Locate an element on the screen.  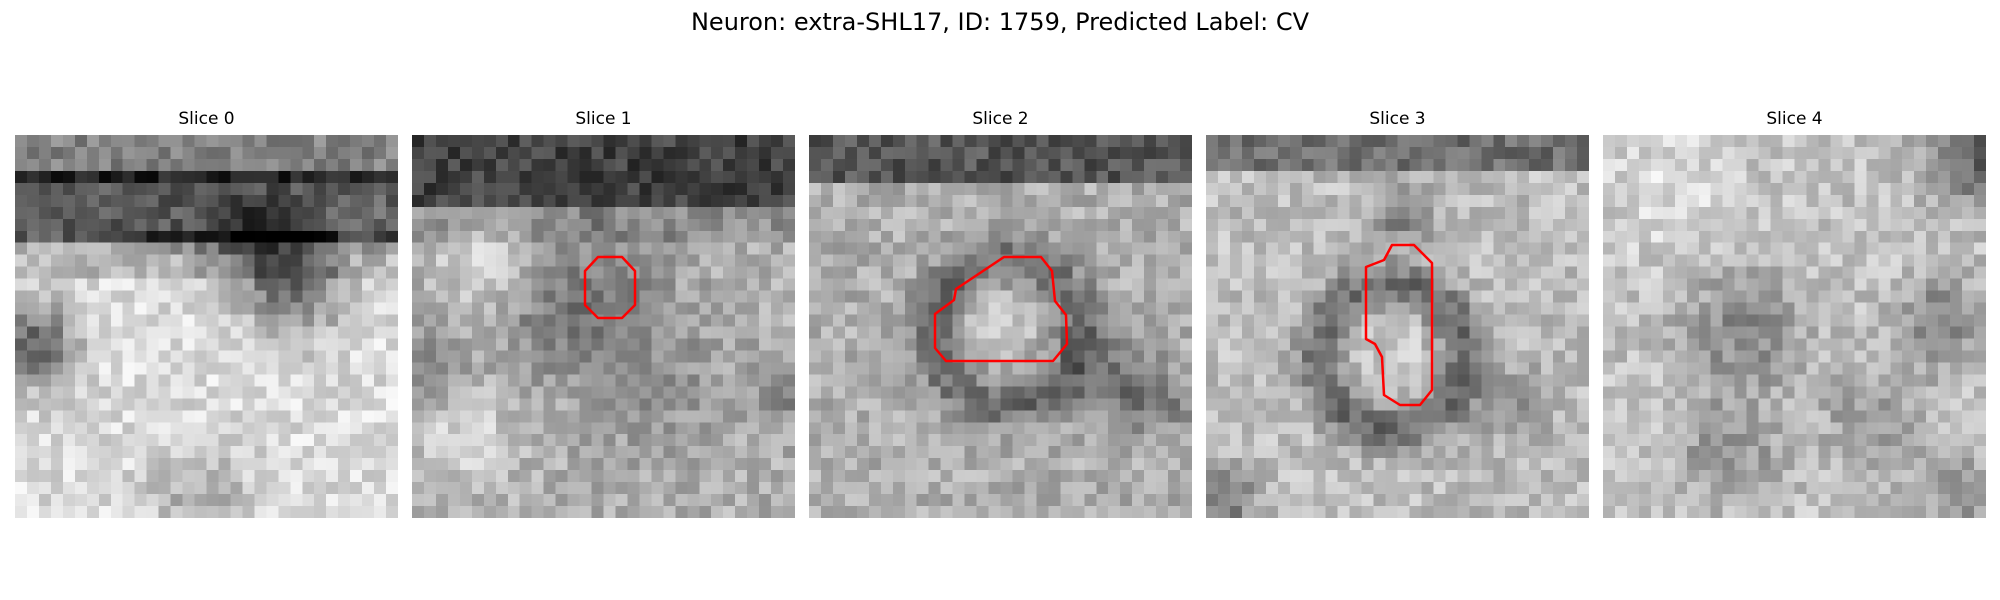
slice-panel-2: Slice 2 is located at coordinates (1000, 313).